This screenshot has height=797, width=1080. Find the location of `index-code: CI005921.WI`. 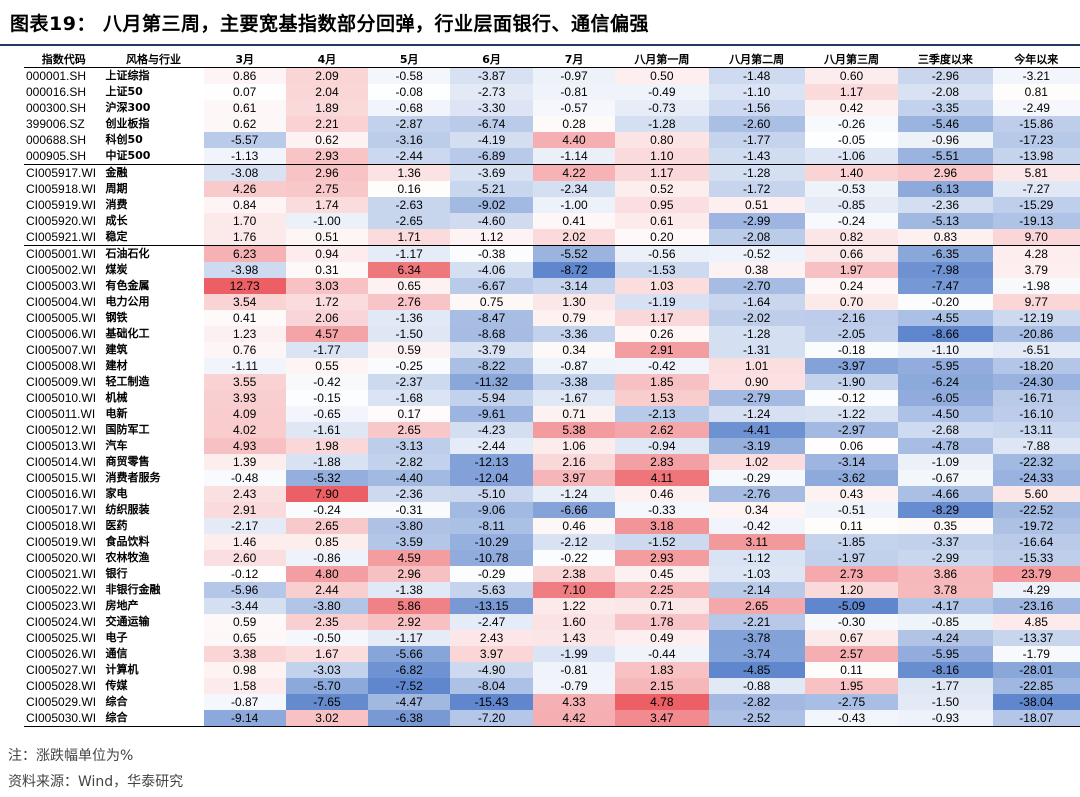

index-code: CI005921.WI is located at coordinates (61, 237).